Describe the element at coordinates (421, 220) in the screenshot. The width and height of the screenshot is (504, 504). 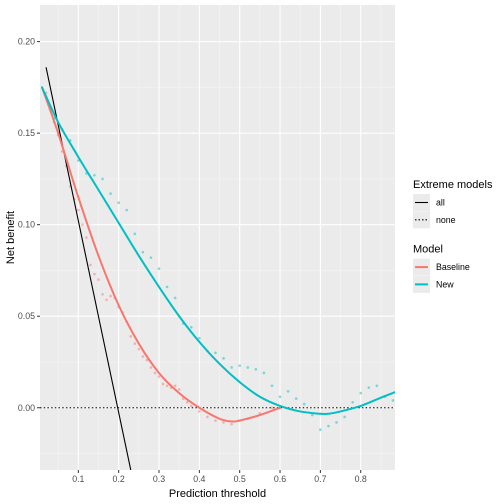
I see `legend-key` at that location.